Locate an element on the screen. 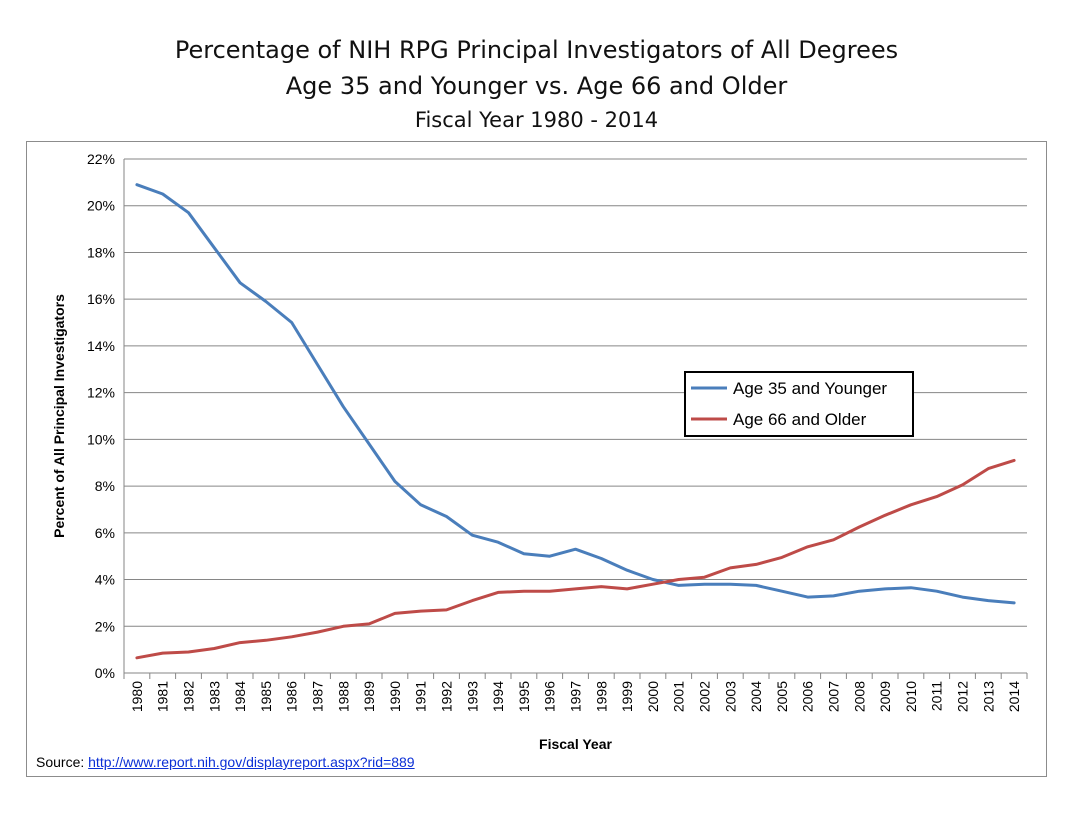 The width and height of the screenshot is (1073, 814). x-tick-label: 1999 is located at coordinates (627, 696).